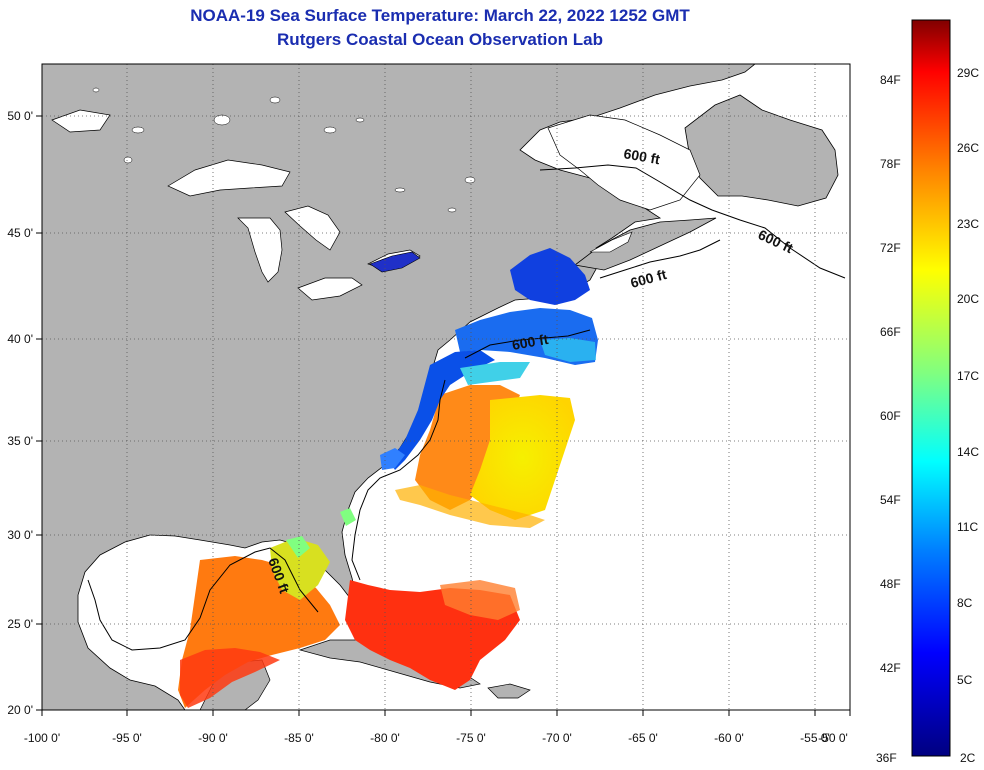 Image resolution: width=984 pixels, height=770 pixels. Describe the element at coordinates (968, 224) in the screenshot. I see `colorbar-c-label: 23C` at that location.